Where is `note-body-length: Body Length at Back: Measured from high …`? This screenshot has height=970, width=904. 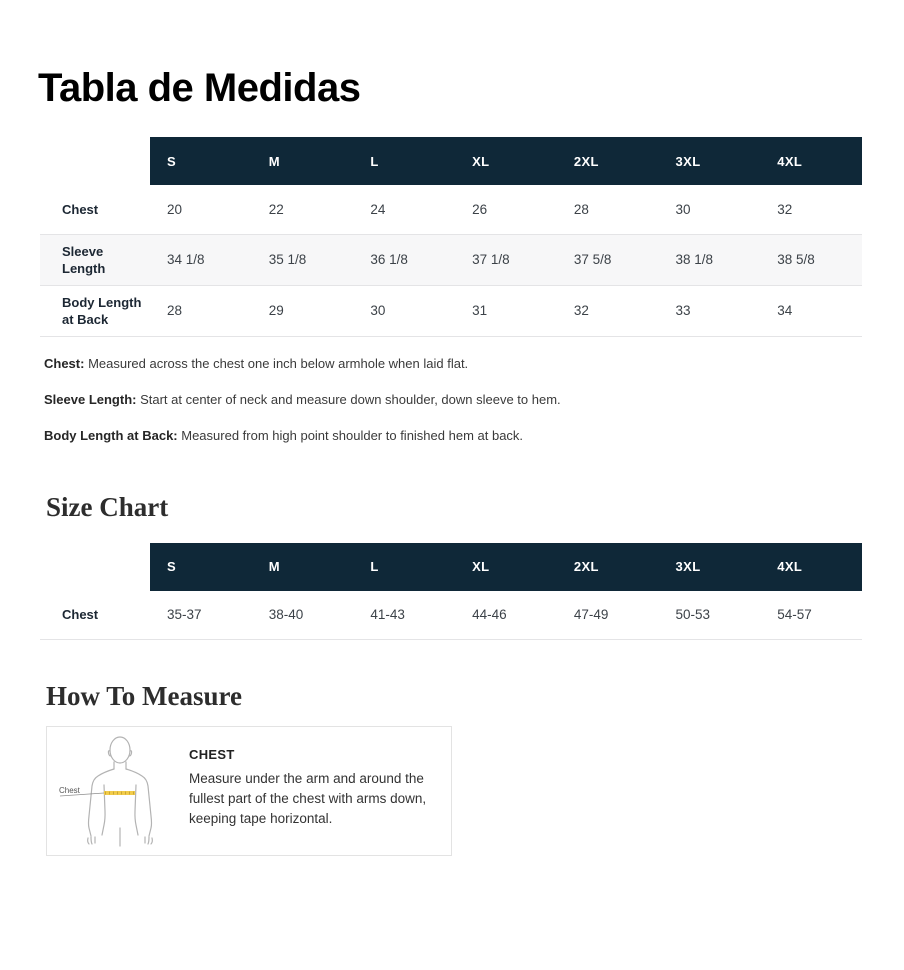 note-body-length: Body Length at Back: Measured from high … is located at coordinates (474, 436).